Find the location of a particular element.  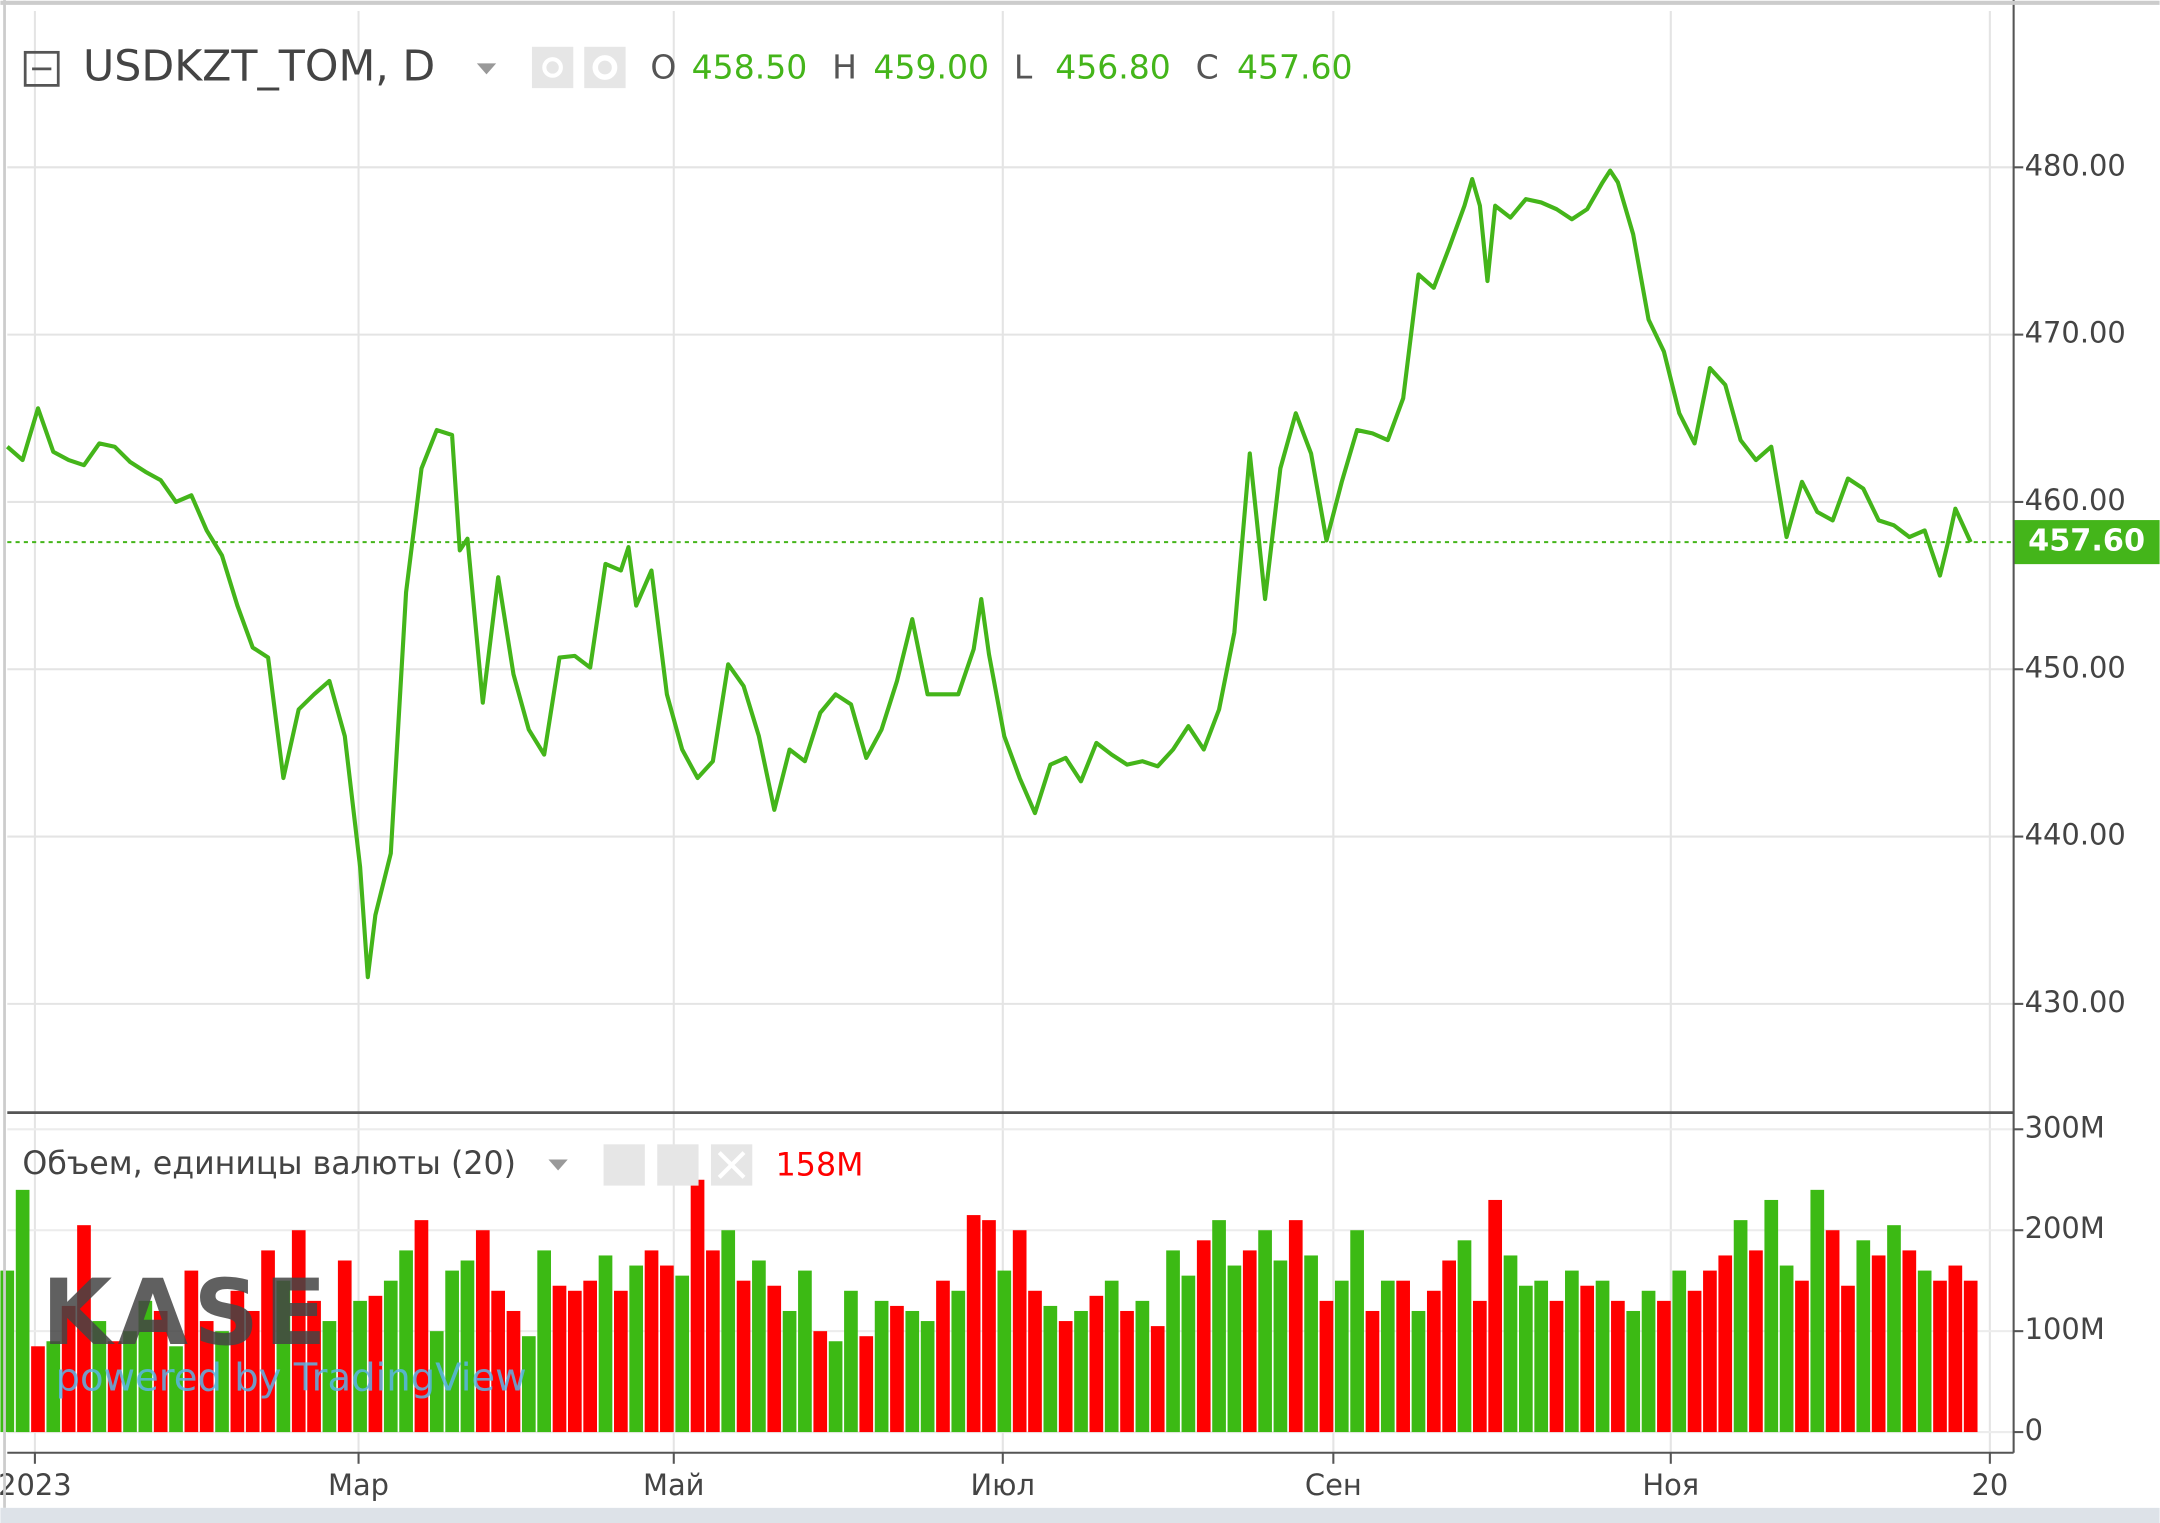

x-tick-label: 2023 is located at coordinates (36, 1485).